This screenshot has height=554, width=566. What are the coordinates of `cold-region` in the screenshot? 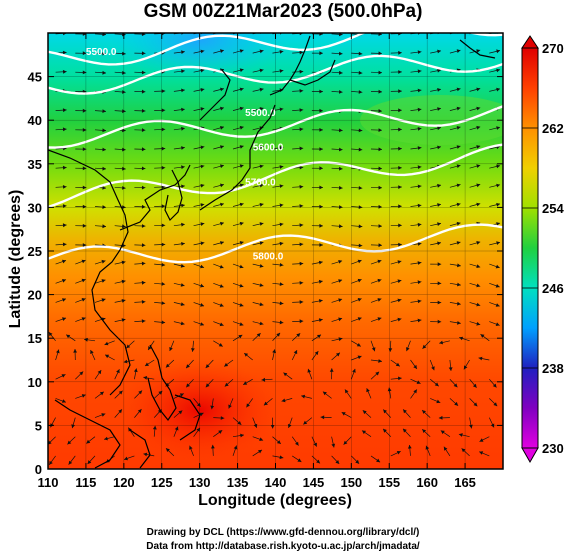 It's located at (200, 56).